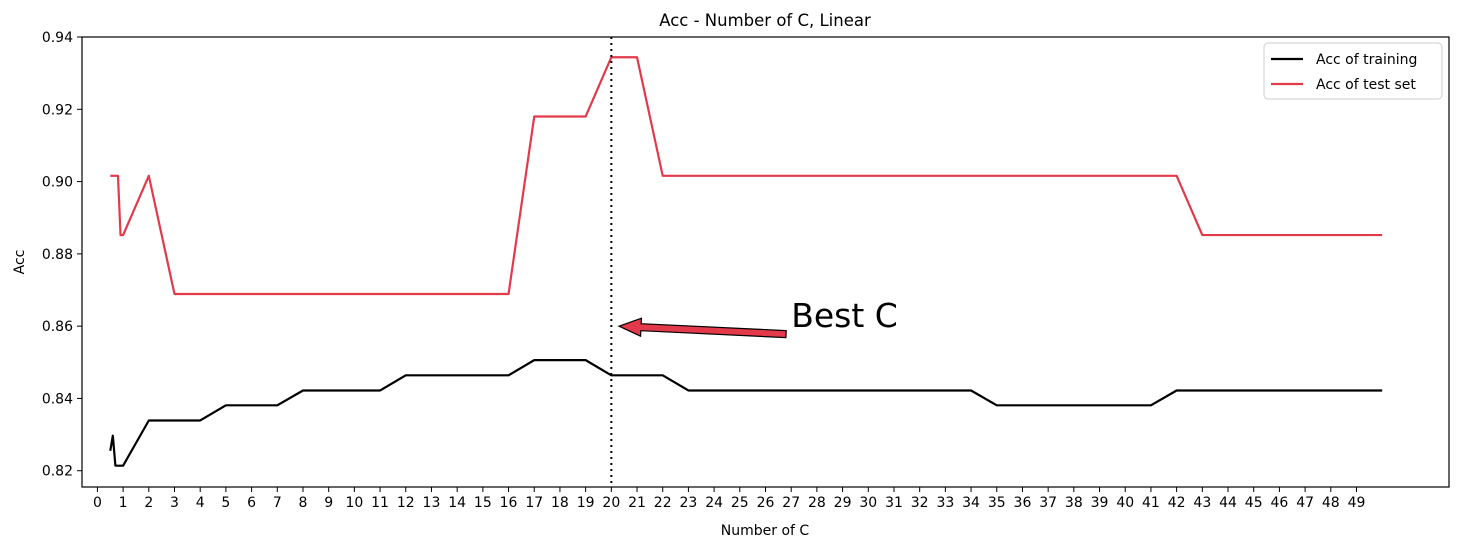 Image resolution: width=1460 pixels, height=551 pixels. What do you see at coordinates (57, 38) in the screenshot?
I see `y-tick-label: 0.94` at bounding box center [57, 38].